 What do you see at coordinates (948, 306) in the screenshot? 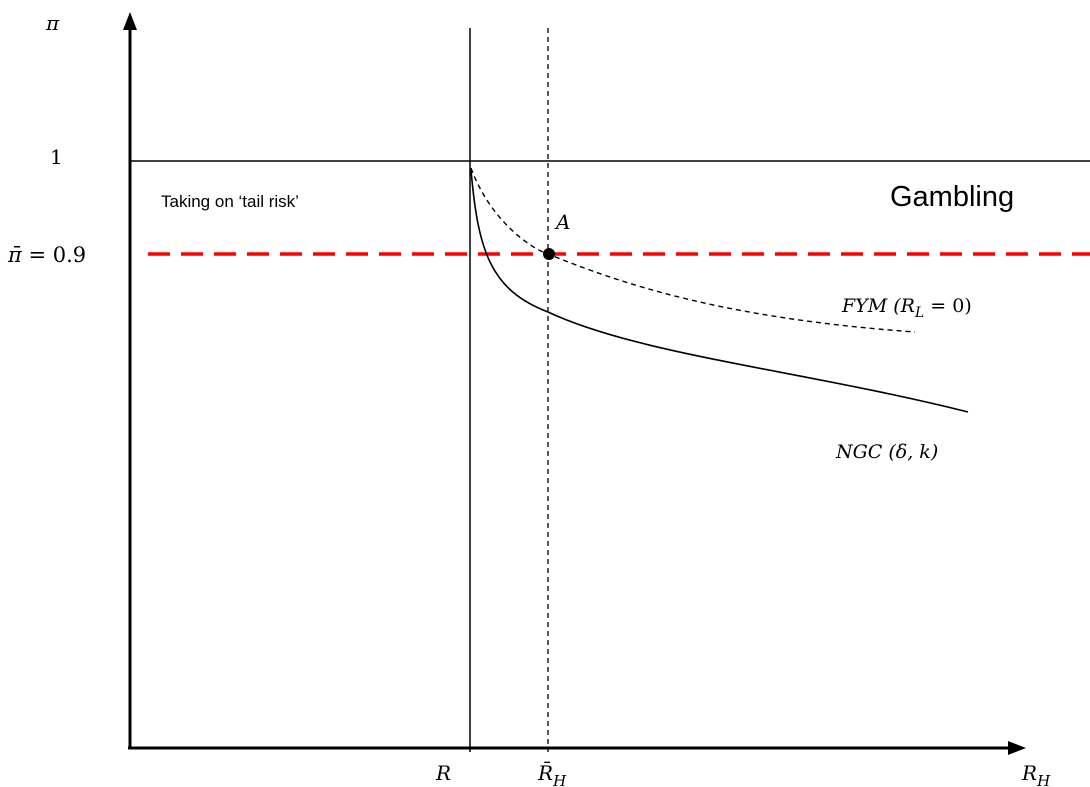
I see `fym-suffix: = 0)` at bounding box center [948, 306].